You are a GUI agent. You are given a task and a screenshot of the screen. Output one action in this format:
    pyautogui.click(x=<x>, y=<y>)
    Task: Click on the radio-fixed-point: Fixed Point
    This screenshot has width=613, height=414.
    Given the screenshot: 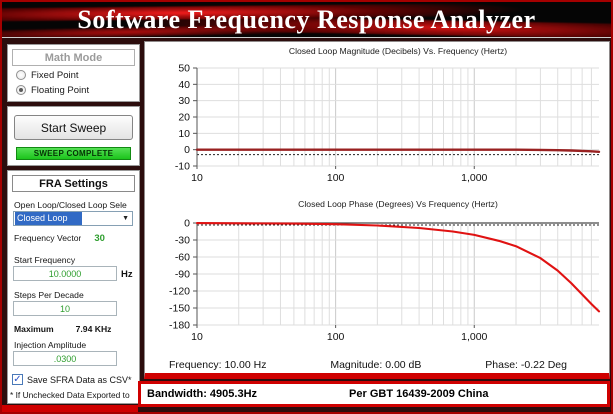 What is the action you would take?
    pyautogui.click(x=47, y=75)
    